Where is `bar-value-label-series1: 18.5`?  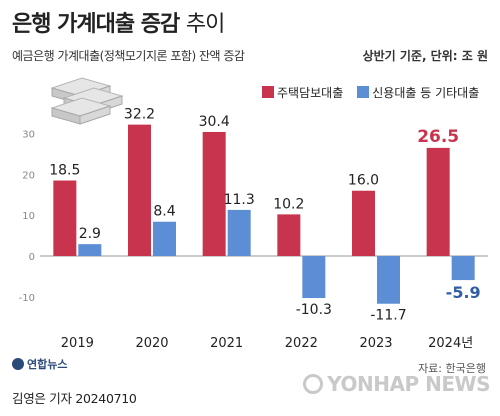
bar-value-label-series1: 18.5 is located at coordinates (64, 171).